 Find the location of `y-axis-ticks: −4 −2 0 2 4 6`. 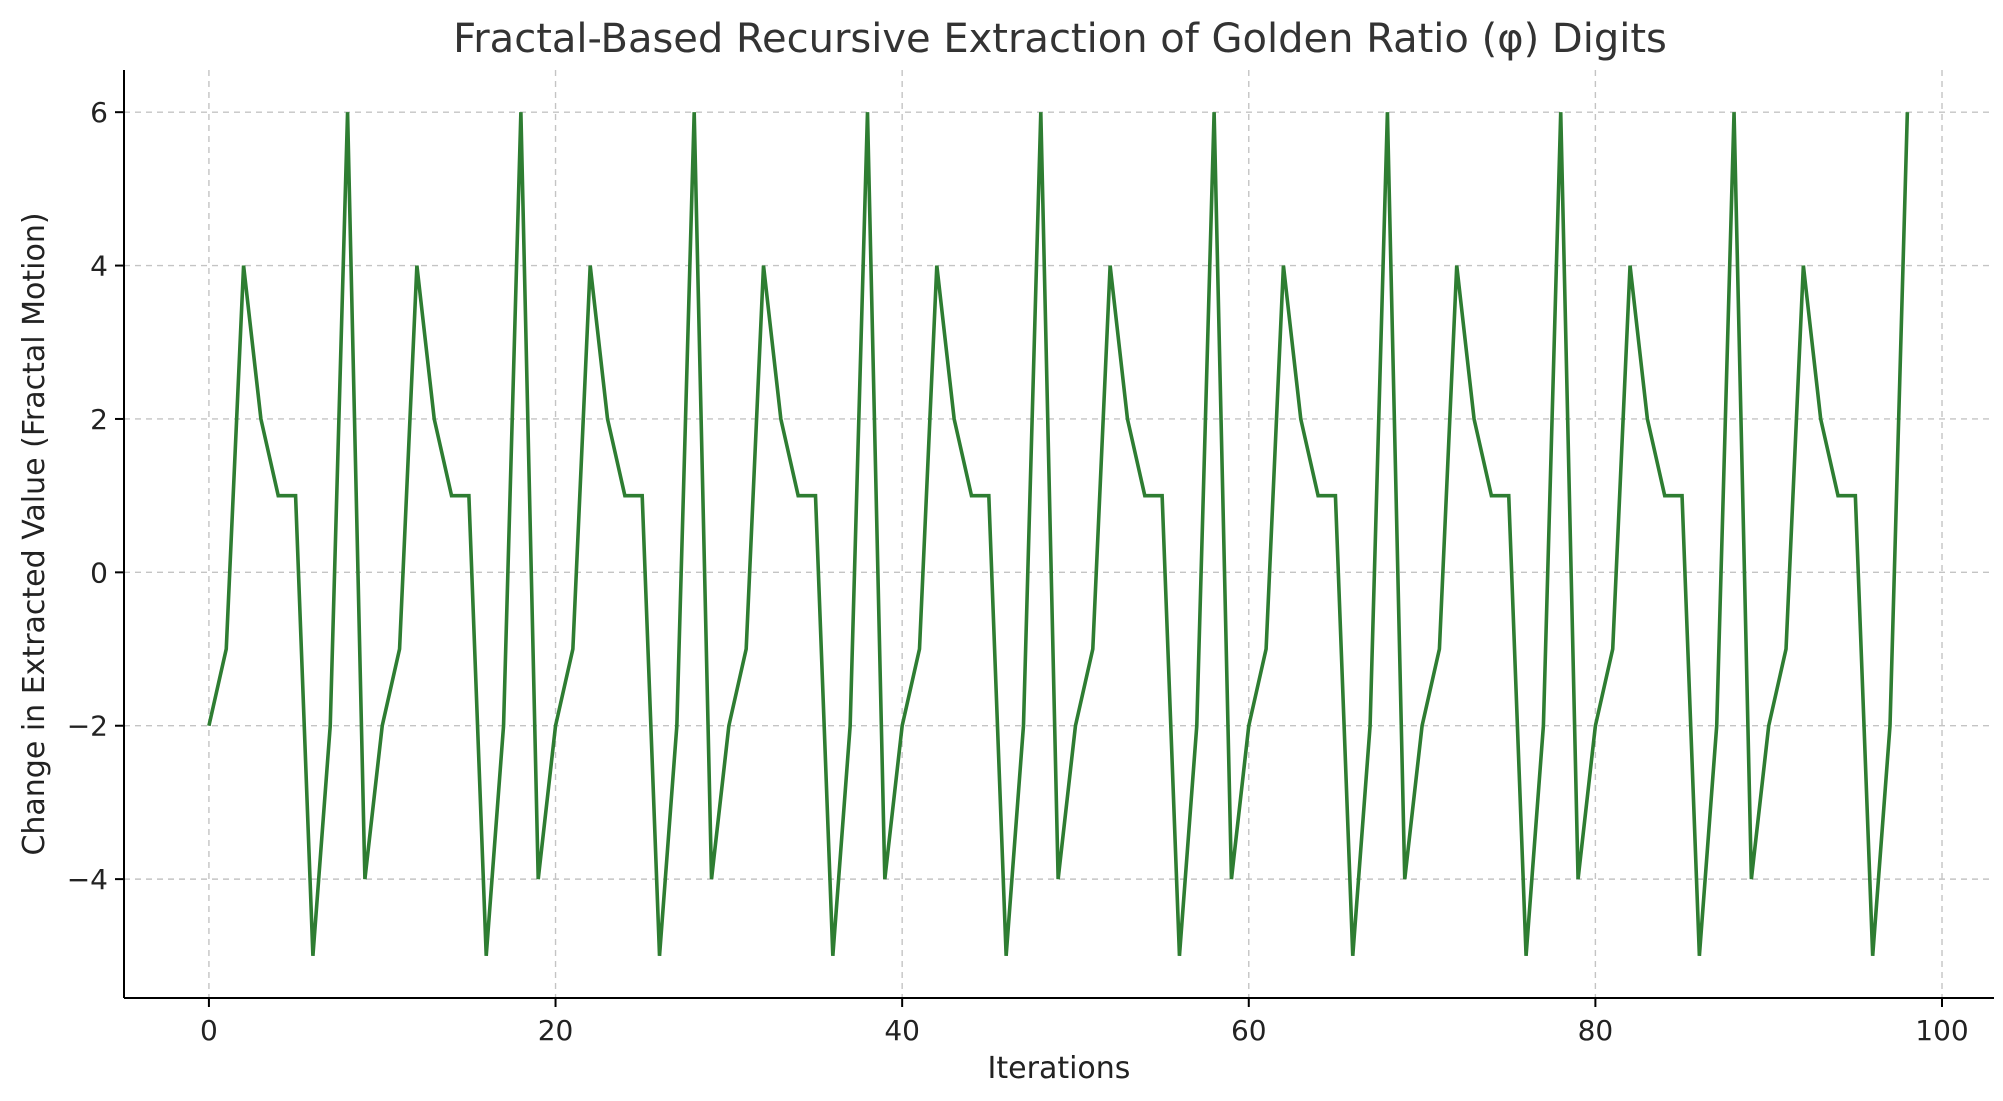

y-axis-ticks: −4 −2 0 2 4 6 is located at coordinates (95, 496).